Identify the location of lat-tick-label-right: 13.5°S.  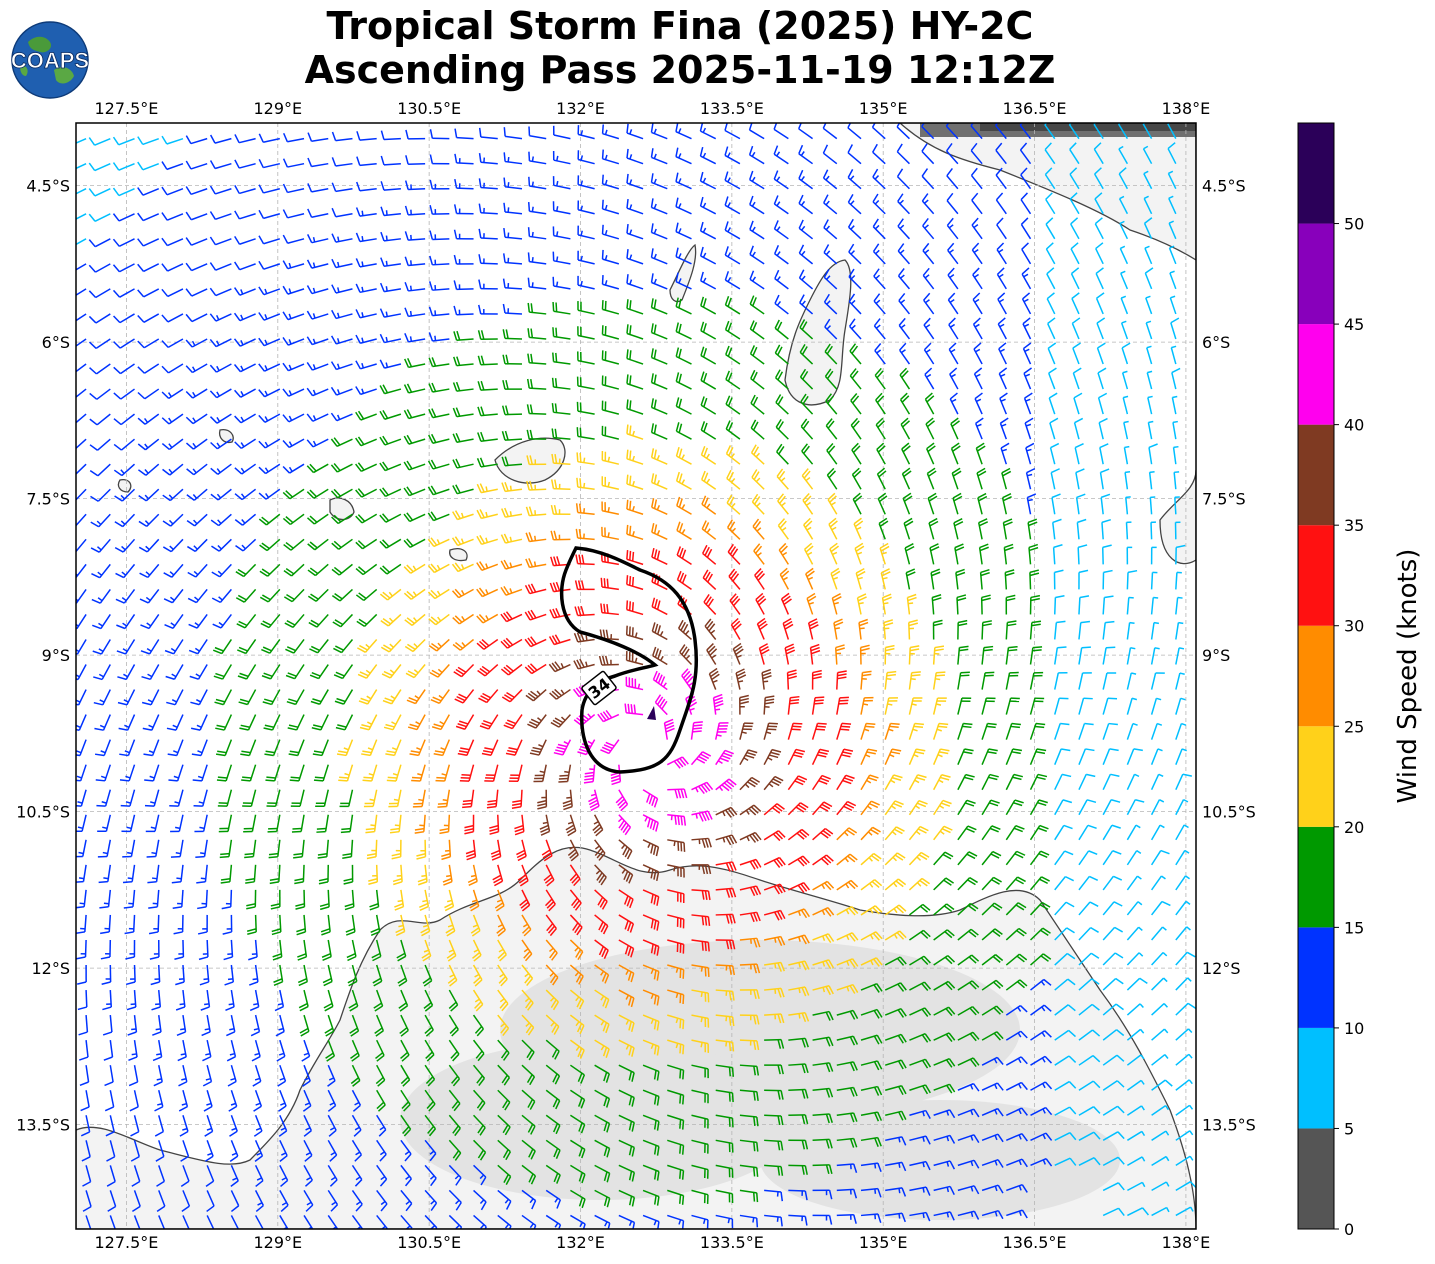
(1229, 1125).